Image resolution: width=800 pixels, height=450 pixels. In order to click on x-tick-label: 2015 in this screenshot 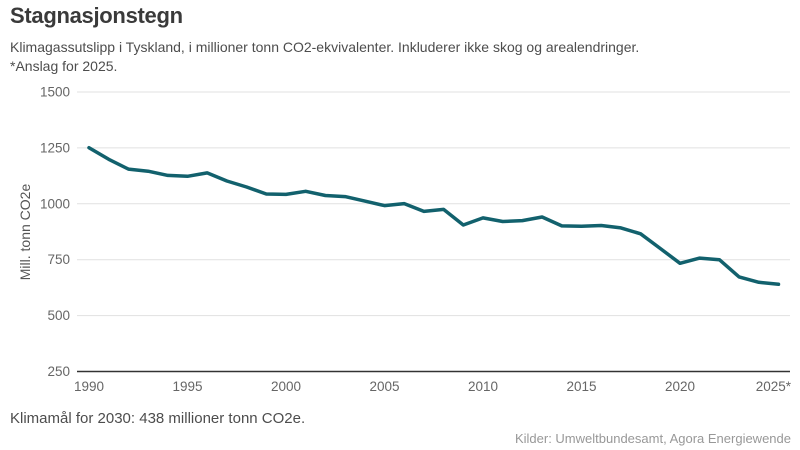, I will do `click(581, 386)`.